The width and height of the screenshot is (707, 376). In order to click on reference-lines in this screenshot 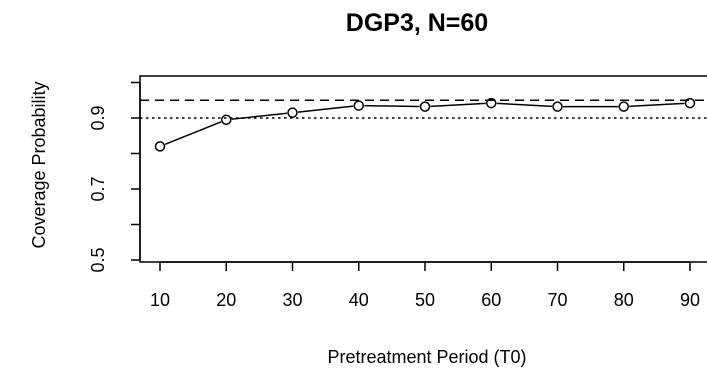, I will do `click(423, 109)`.